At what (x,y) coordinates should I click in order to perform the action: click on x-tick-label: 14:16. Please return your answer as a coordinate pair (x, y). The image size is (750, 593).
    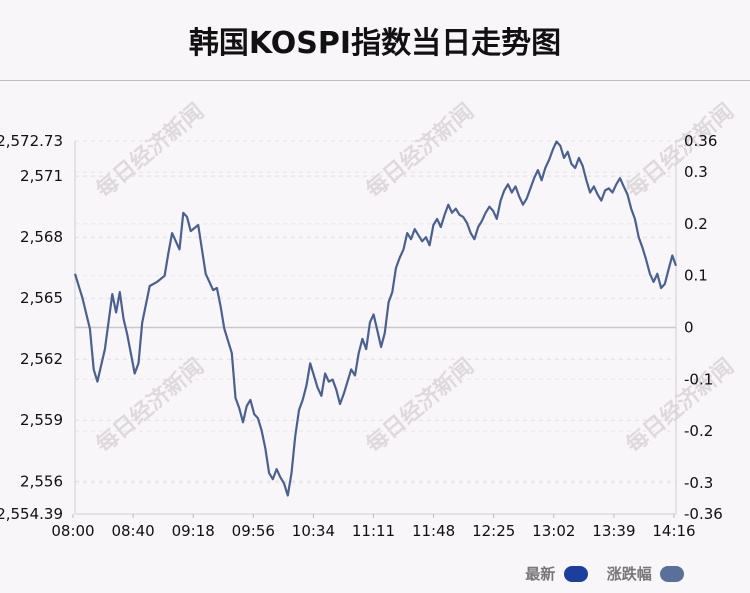
    Looking at the image, I should click on (673, 531).